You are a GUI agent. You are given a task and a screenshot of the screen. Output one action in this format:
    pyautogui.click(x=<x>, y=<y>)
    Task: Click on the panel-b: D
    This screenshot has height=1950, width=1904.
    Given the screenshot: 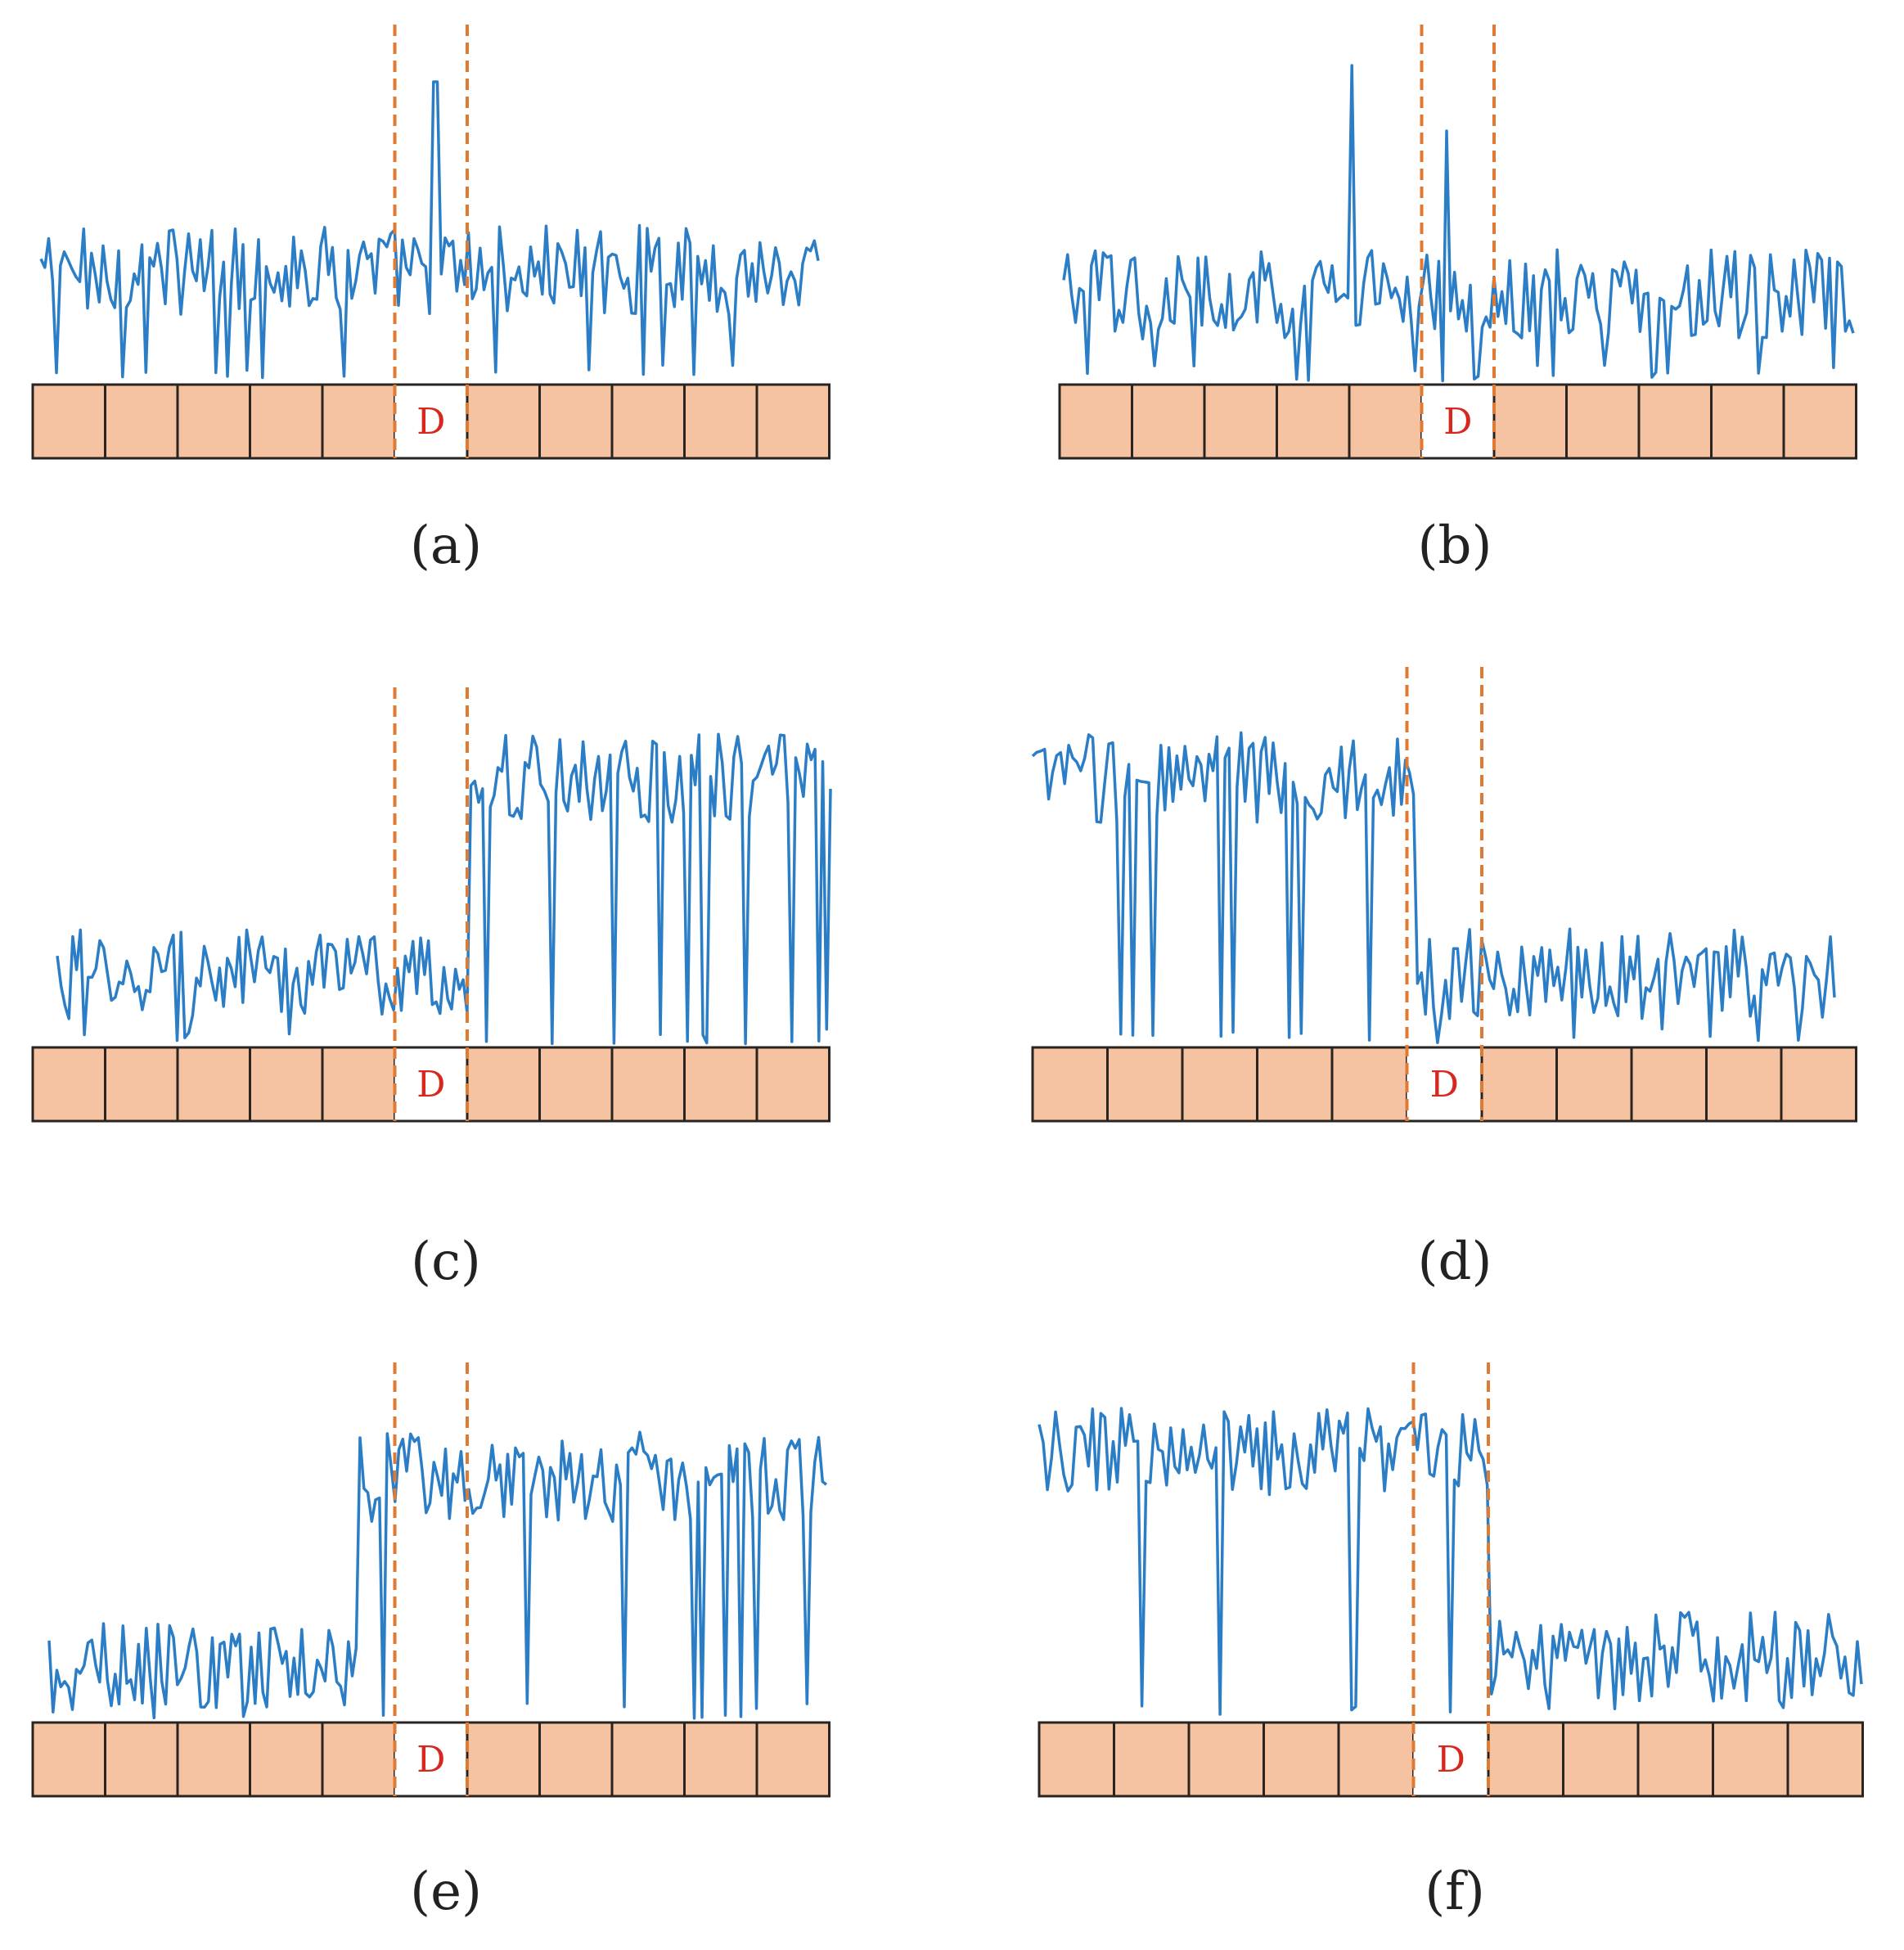 What is the action you would take?
    pyautogui.click(x=1459, y=254)
    